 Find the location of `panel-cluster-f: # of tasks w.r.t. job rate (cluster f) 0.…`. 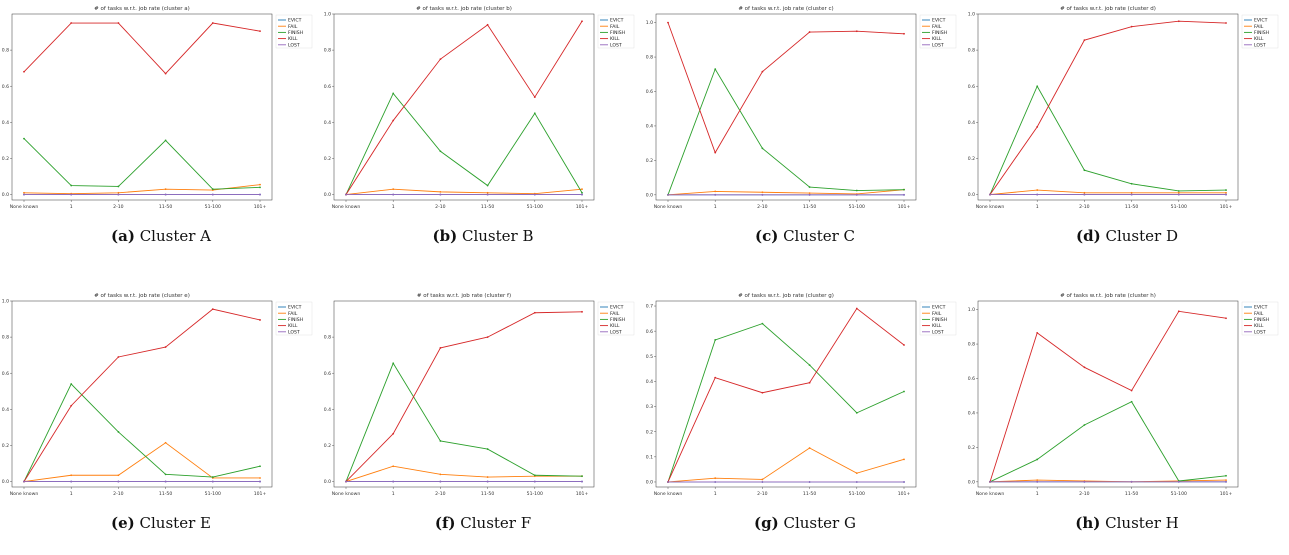

panel-cluster-f: # of tasks w.r.t. job rate (cluster f) 0.… is located at coordinates (483, 421).